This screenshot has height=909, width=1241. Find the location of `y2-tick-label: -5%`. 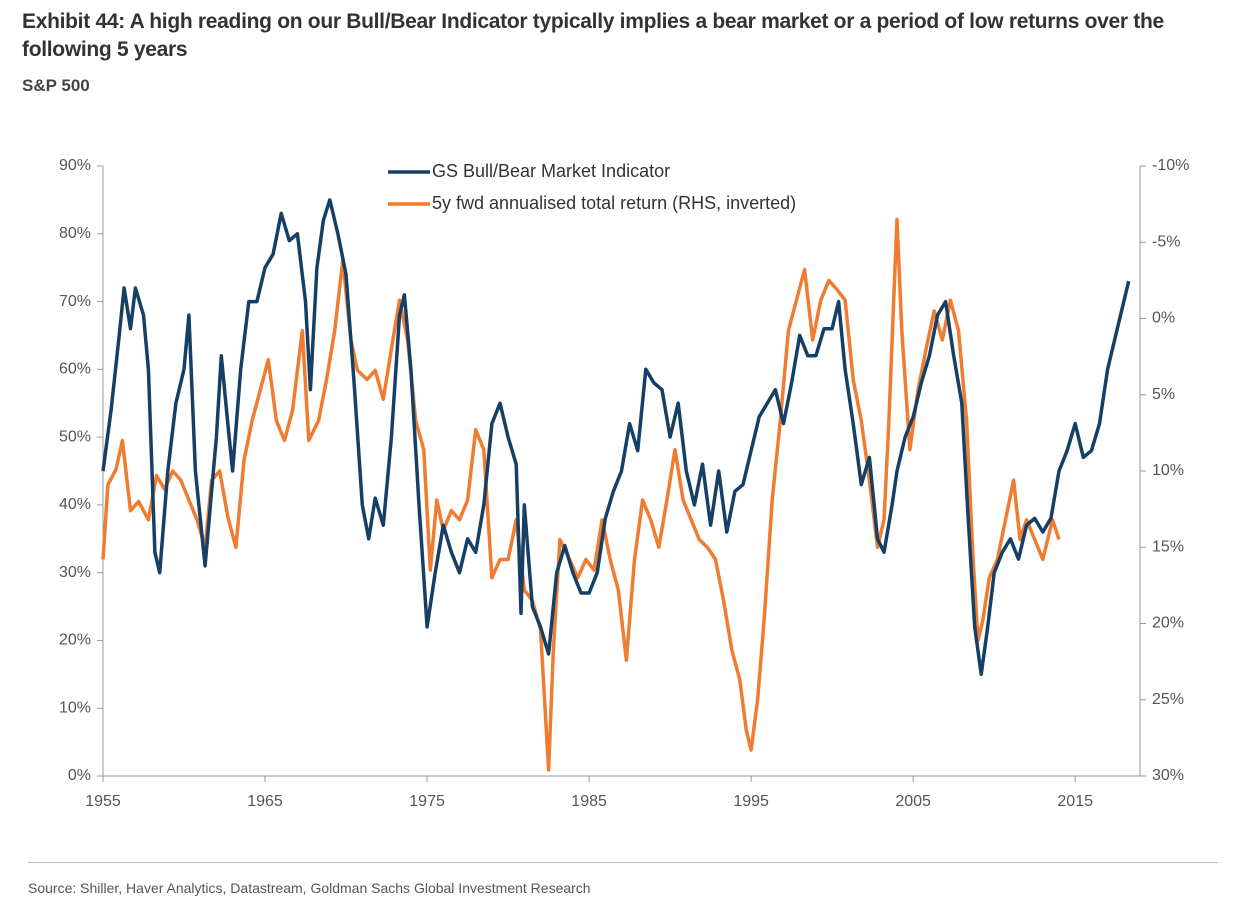

y2-tick-label: -5% is located at coordinates (1166, 241).